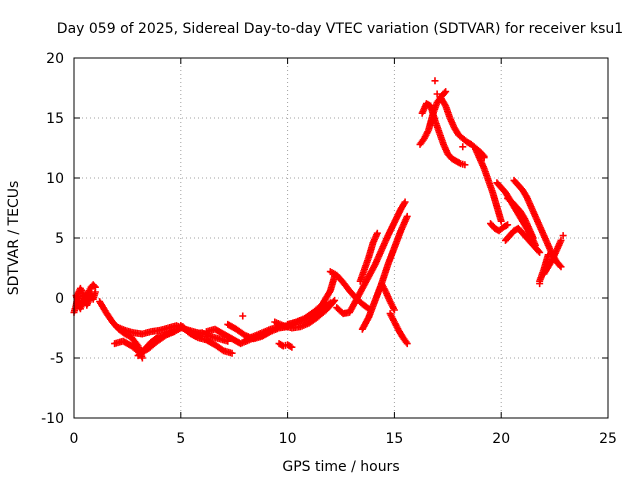 The height and width of the screenshot is (480, 640). Describe the element at coordinates (288, 439) in the screenshot. I see `x-tick-label: 10` at that location.